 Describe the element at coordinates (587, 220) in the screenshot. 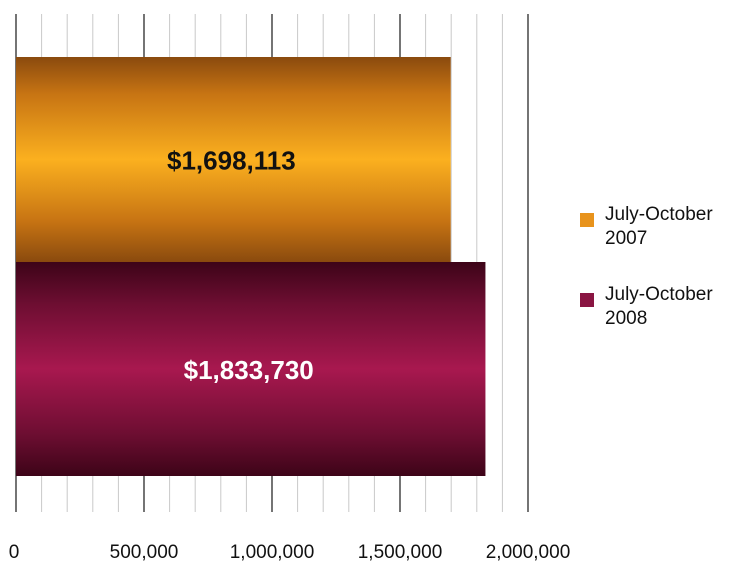

I see `legend-swatch-2007` at that location.